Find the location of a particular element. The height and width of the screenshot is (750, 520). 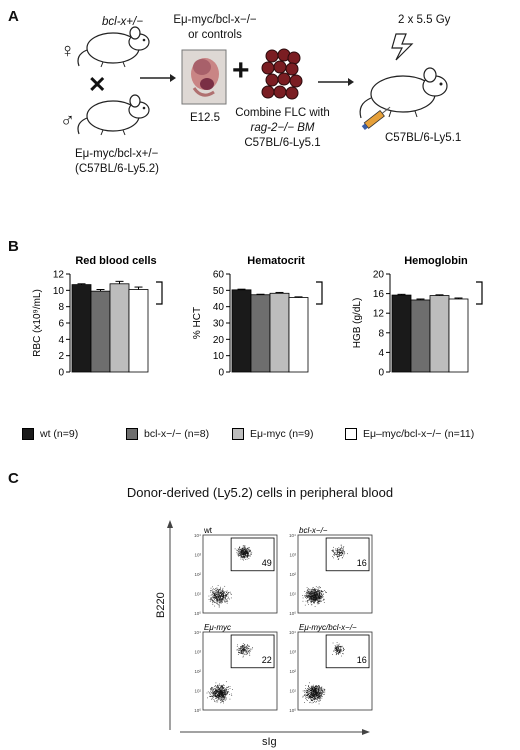

female-mouse-icon is located at coordinates (113, 47).